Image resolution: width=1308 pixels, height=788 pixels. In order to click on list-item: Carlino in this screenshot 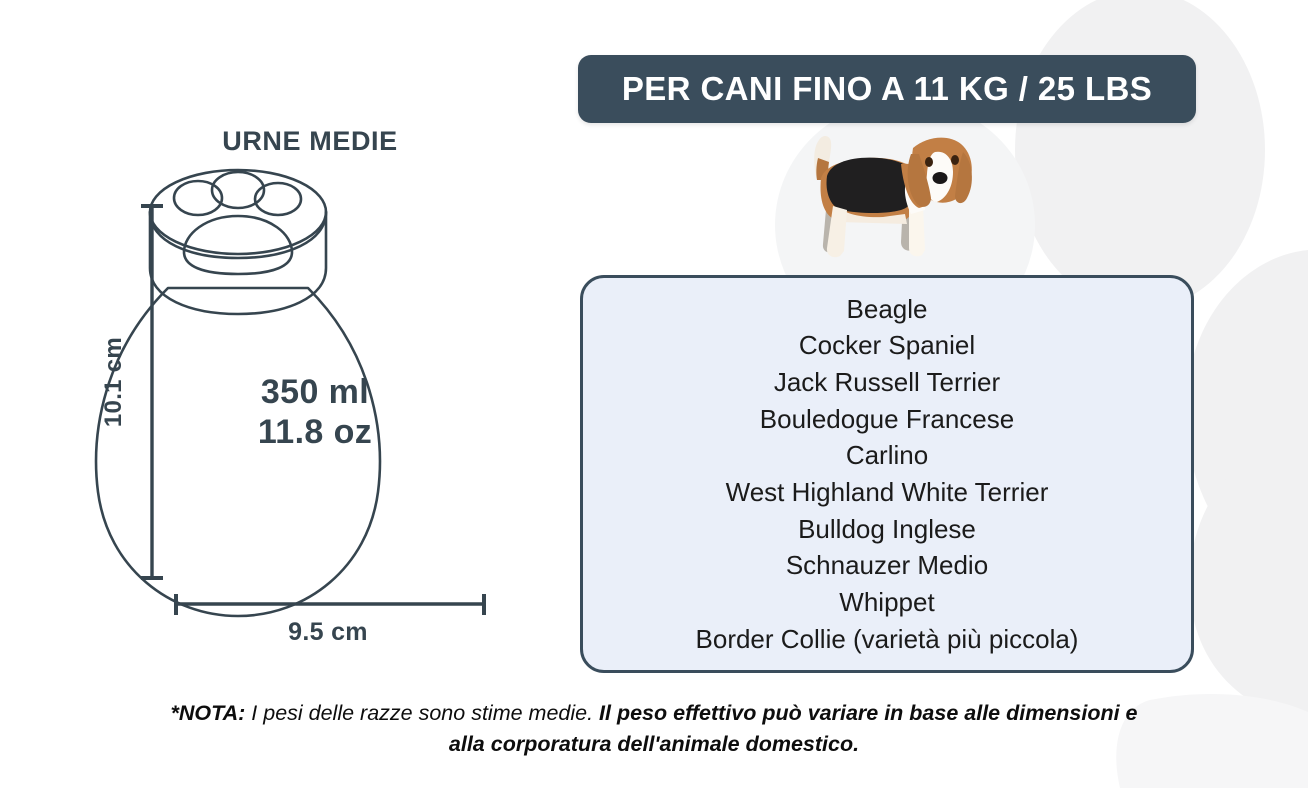, I will do `click(887, 455)`.